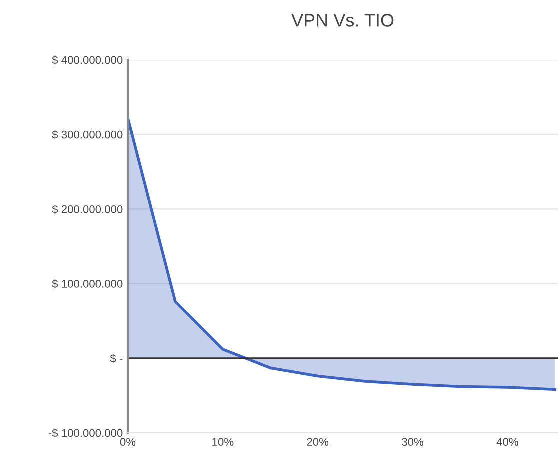 The width and height of the screenshot is (558, 458). Describe the element at coordinates (116, 359) in the screenshot. I see `y-tick-label: $ -` at that location.